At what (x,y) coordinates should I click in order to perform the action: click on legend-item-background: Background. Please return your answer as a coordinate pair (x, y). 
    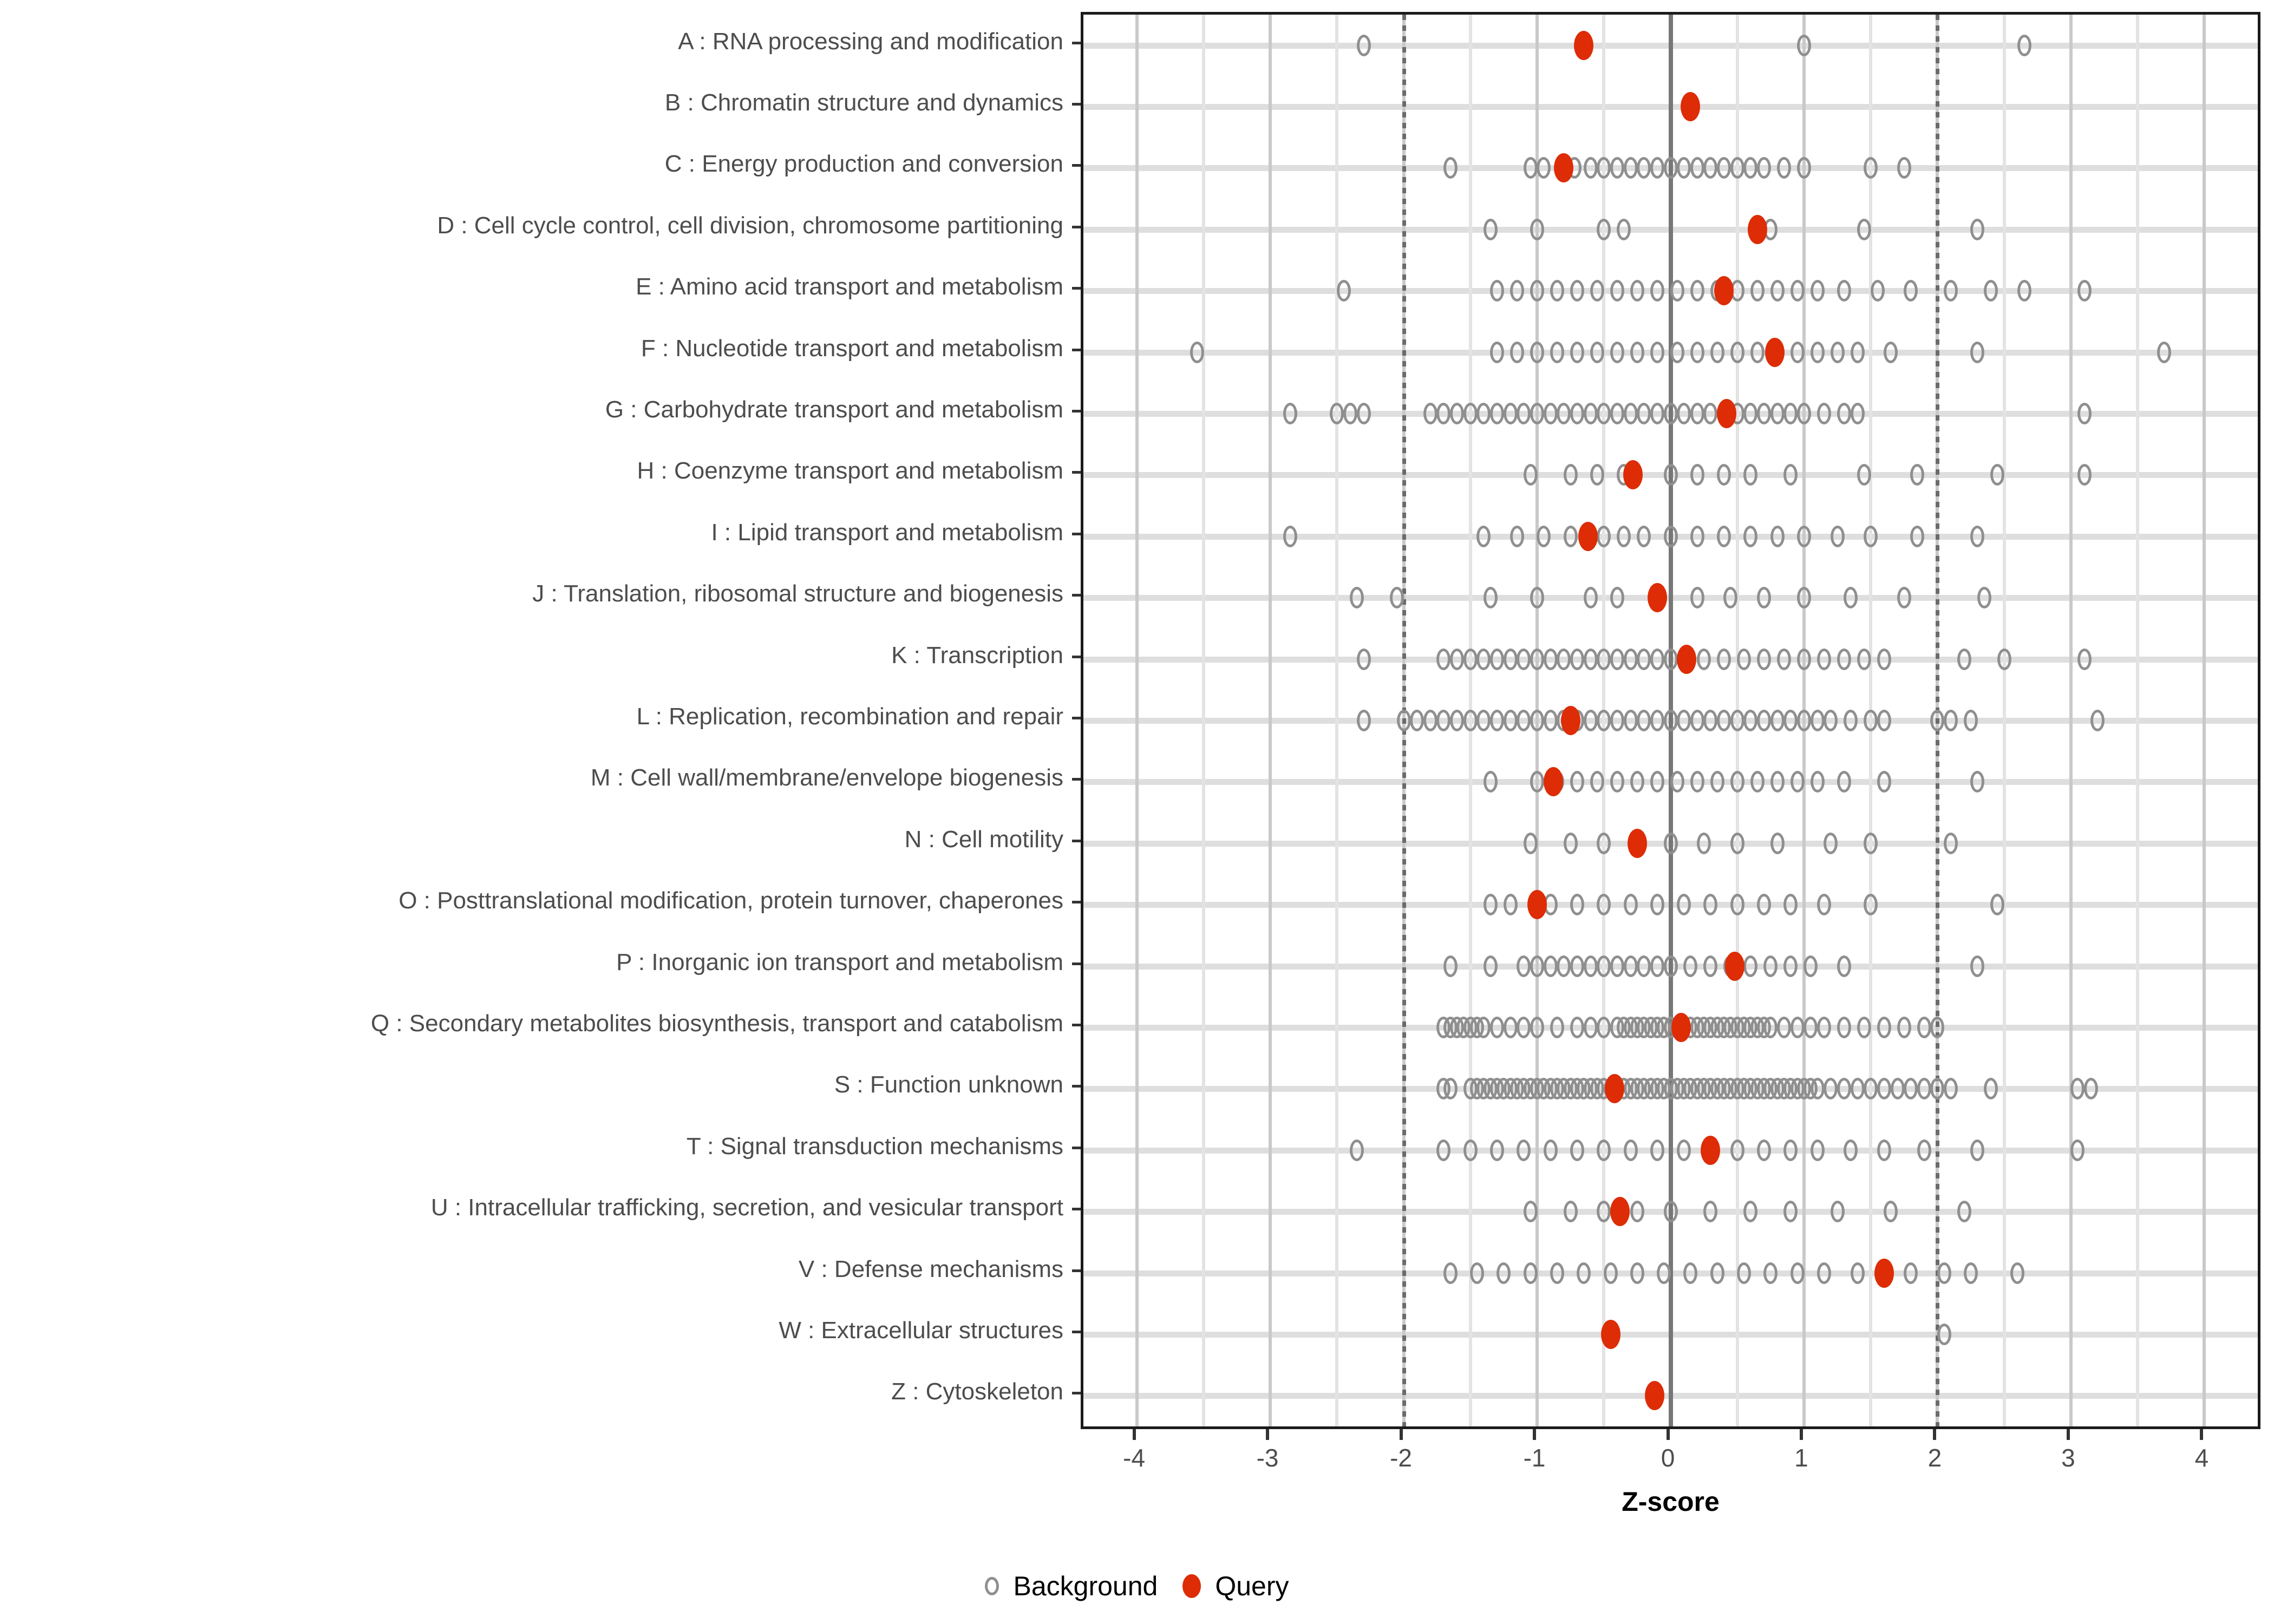
    Looking at the image, I should click on (1072, 1586).